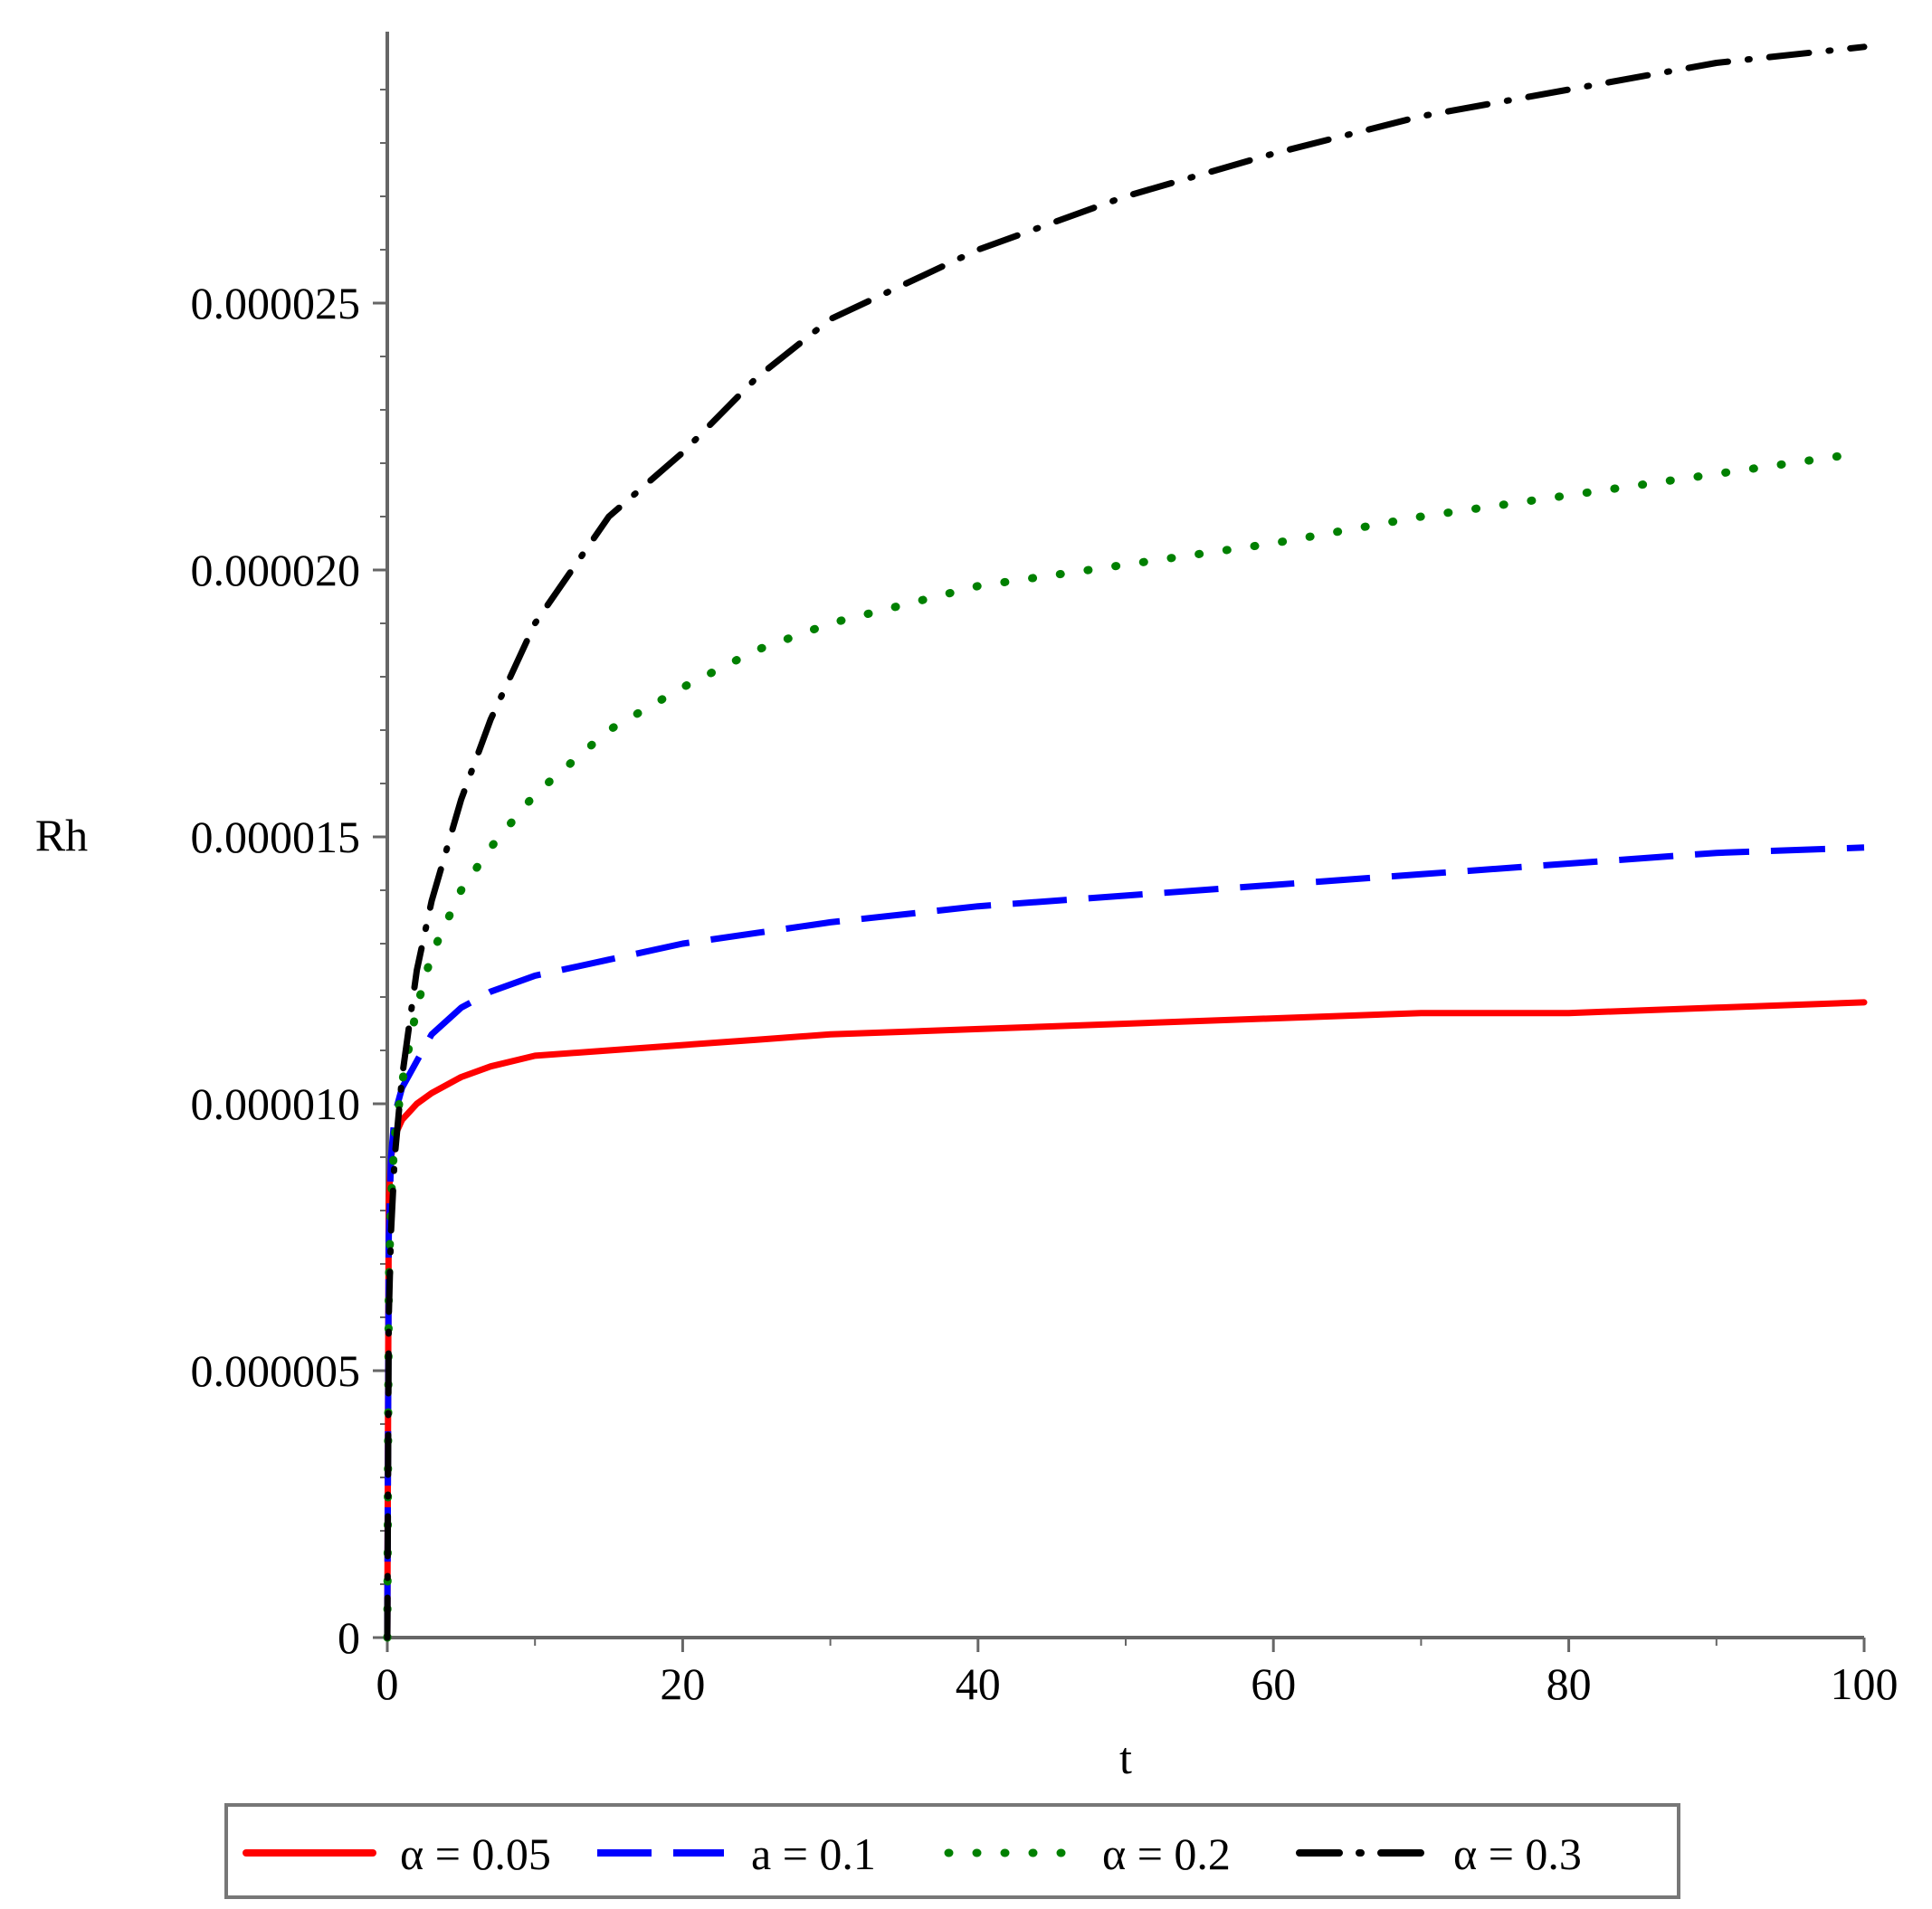 This screenshot has height=1909, width=1932. Describe the element at coordinates (276, 570) in the screenshot. I see `y-tick-label: 0.000020` at that location.